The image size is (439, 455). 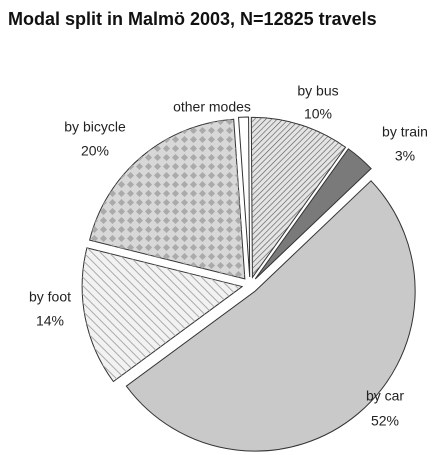 What do you see at coordinates (212, 107) in the screenshot?
I see `slice-label: other modes` at bounding box center [212, 107].